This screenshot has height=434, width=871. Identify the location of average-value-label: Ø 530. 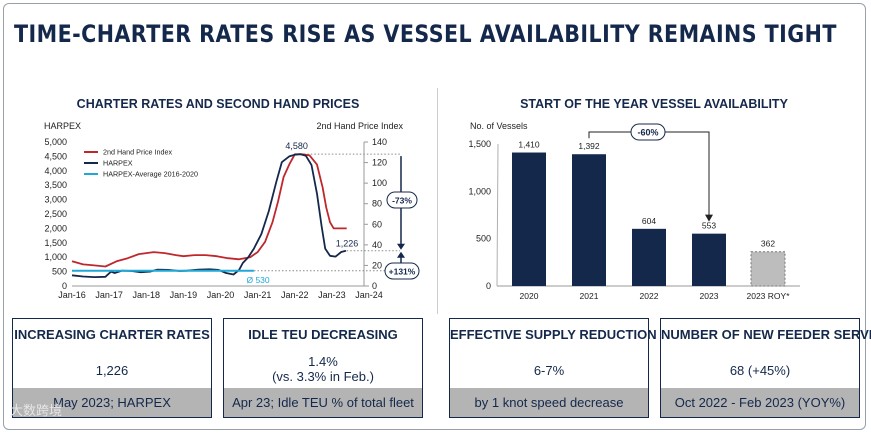
(257, 280).